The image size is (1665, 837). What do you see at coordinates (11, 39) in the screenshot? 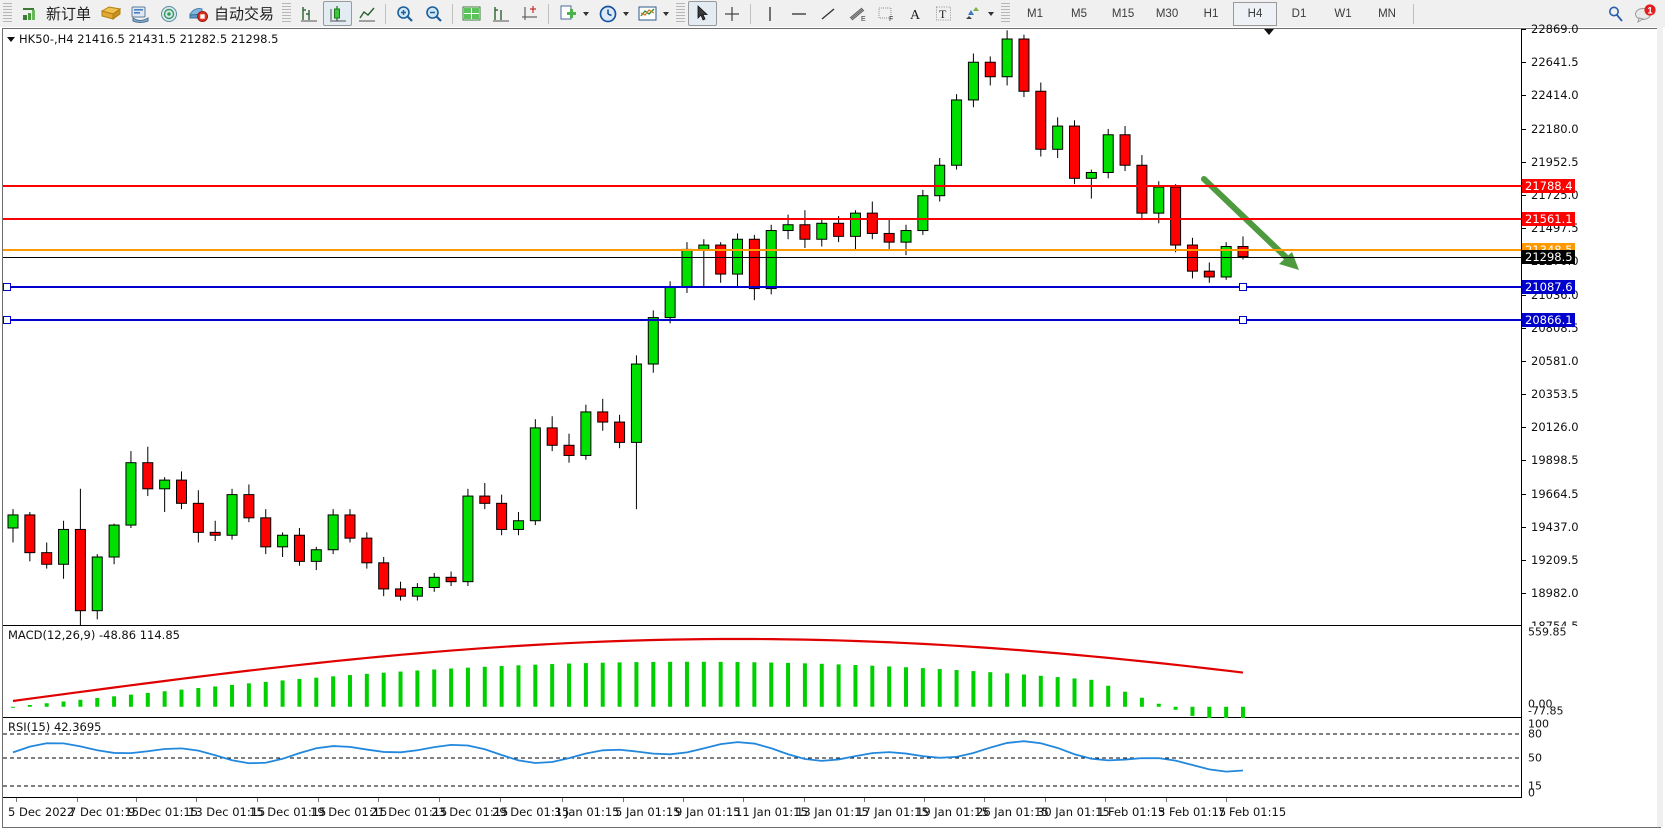
I see `collapse-caret-icon` at bounding box center [11, 39].